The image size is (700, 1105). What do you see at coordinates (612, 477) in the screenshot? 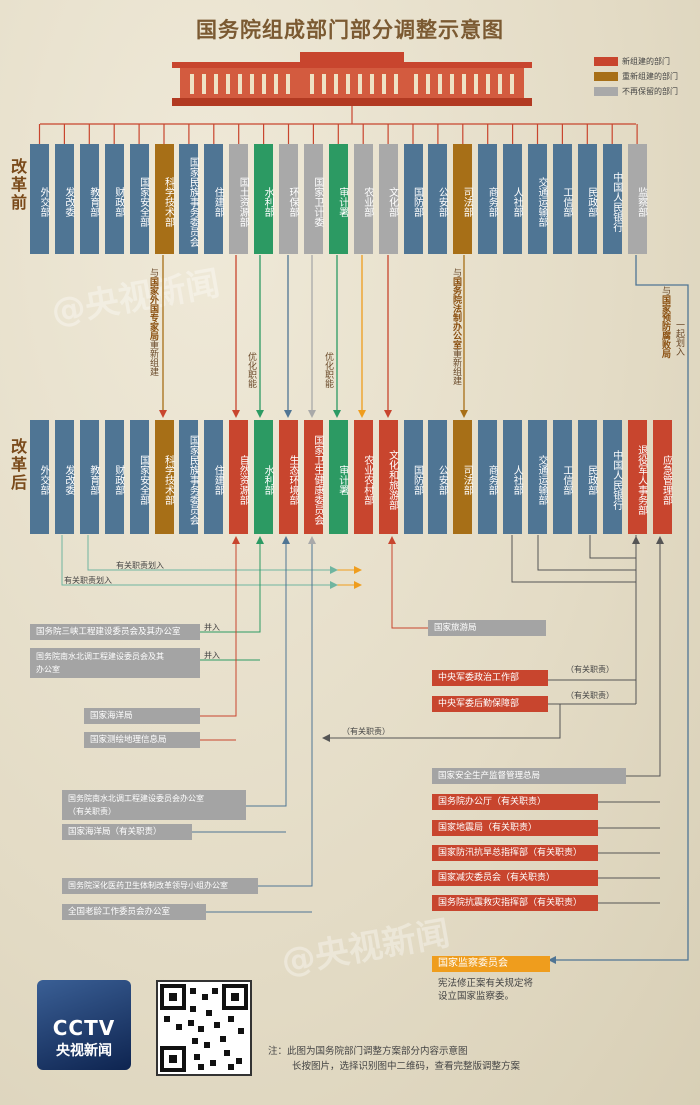
I see `dept-after-23: 中国人民银行` at bounding box center [612, 477].